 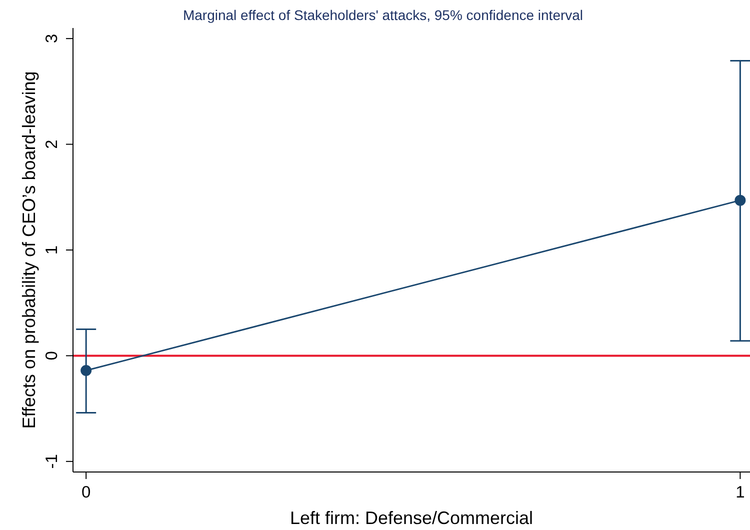 I want to click on y-tick-label: 1, so click(x=52, y=250).